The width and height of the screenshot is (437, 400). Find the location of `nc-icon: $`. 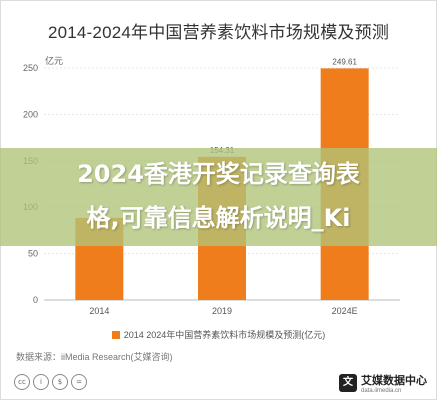

nc-icon: $ is located at coordinates (60, 382).